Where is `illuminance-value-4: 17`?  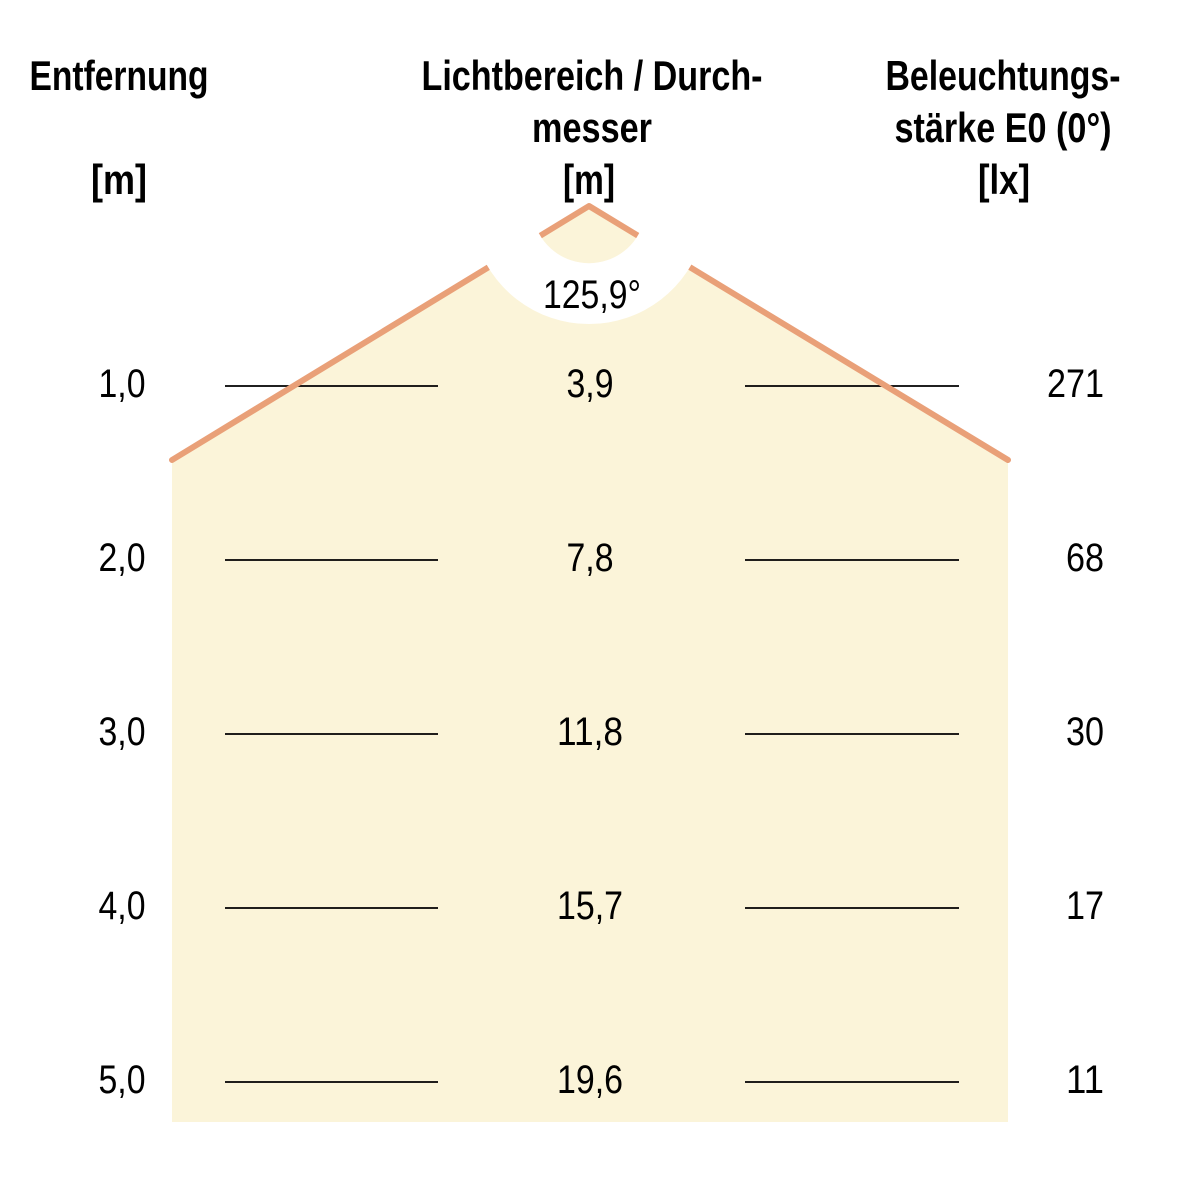
illuminance-value-4: 17 is located at coordinates (1085, 906).